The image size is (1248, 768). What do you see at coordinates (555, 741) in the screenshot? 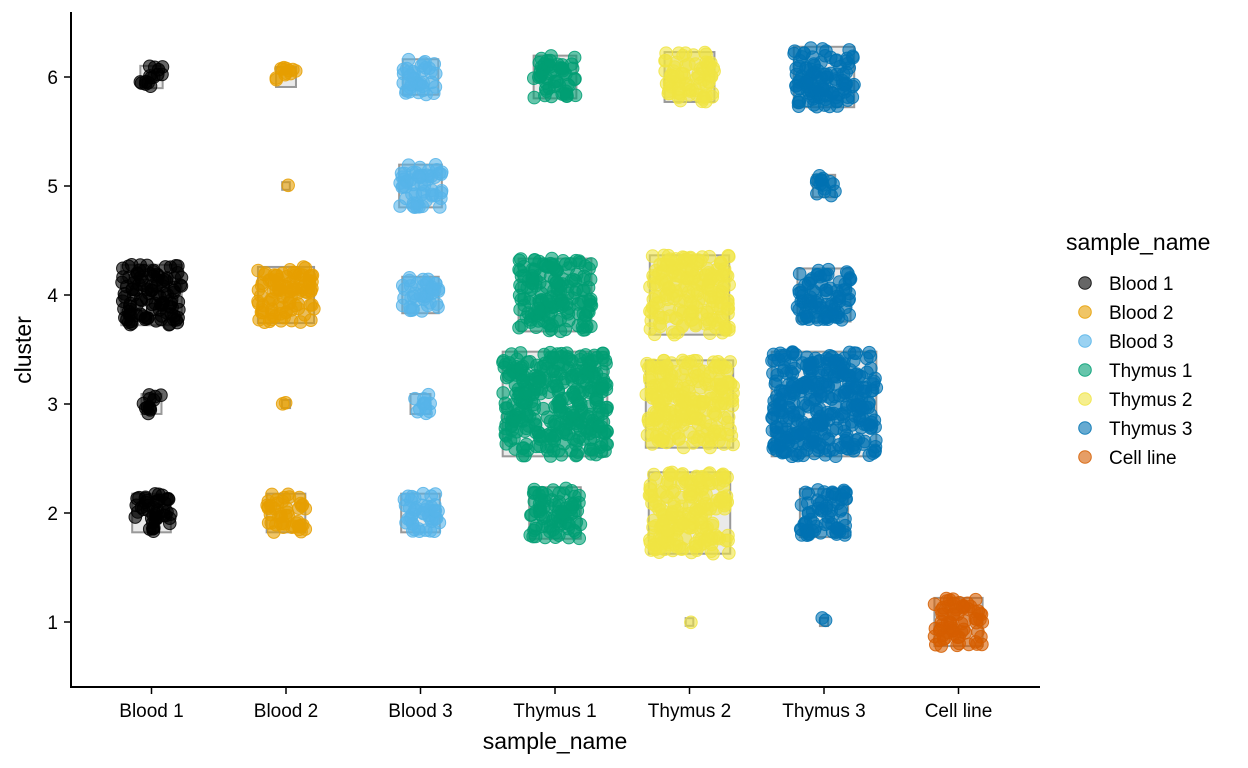
I see `x-axis-title: sample_name` at bounding box center [555, 741].